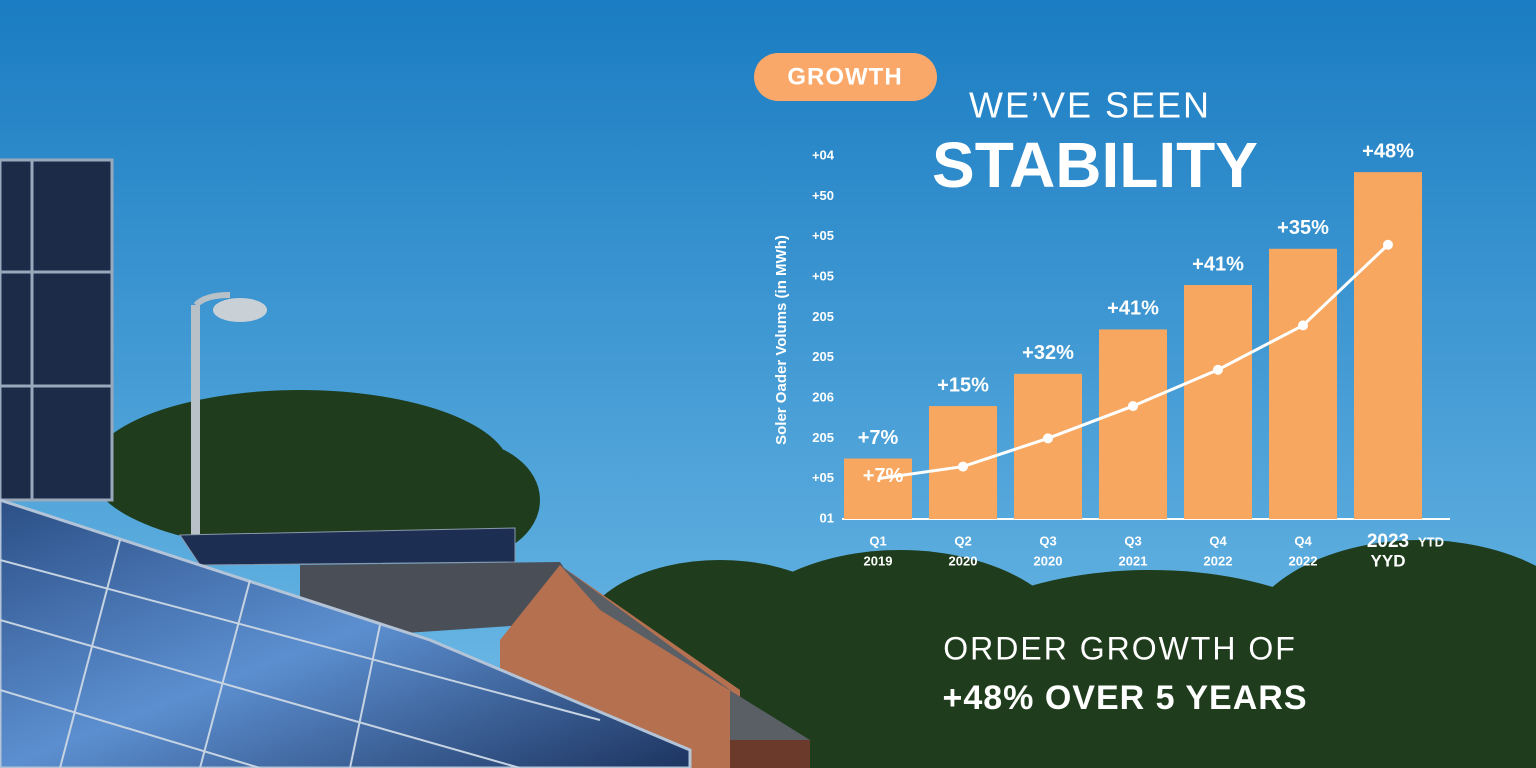 This screenshot has width=1536, height=768. Describe the element at coordinates (878, 560) in the screenshot. I see `x-tick-sublabel: 2019` at that location.